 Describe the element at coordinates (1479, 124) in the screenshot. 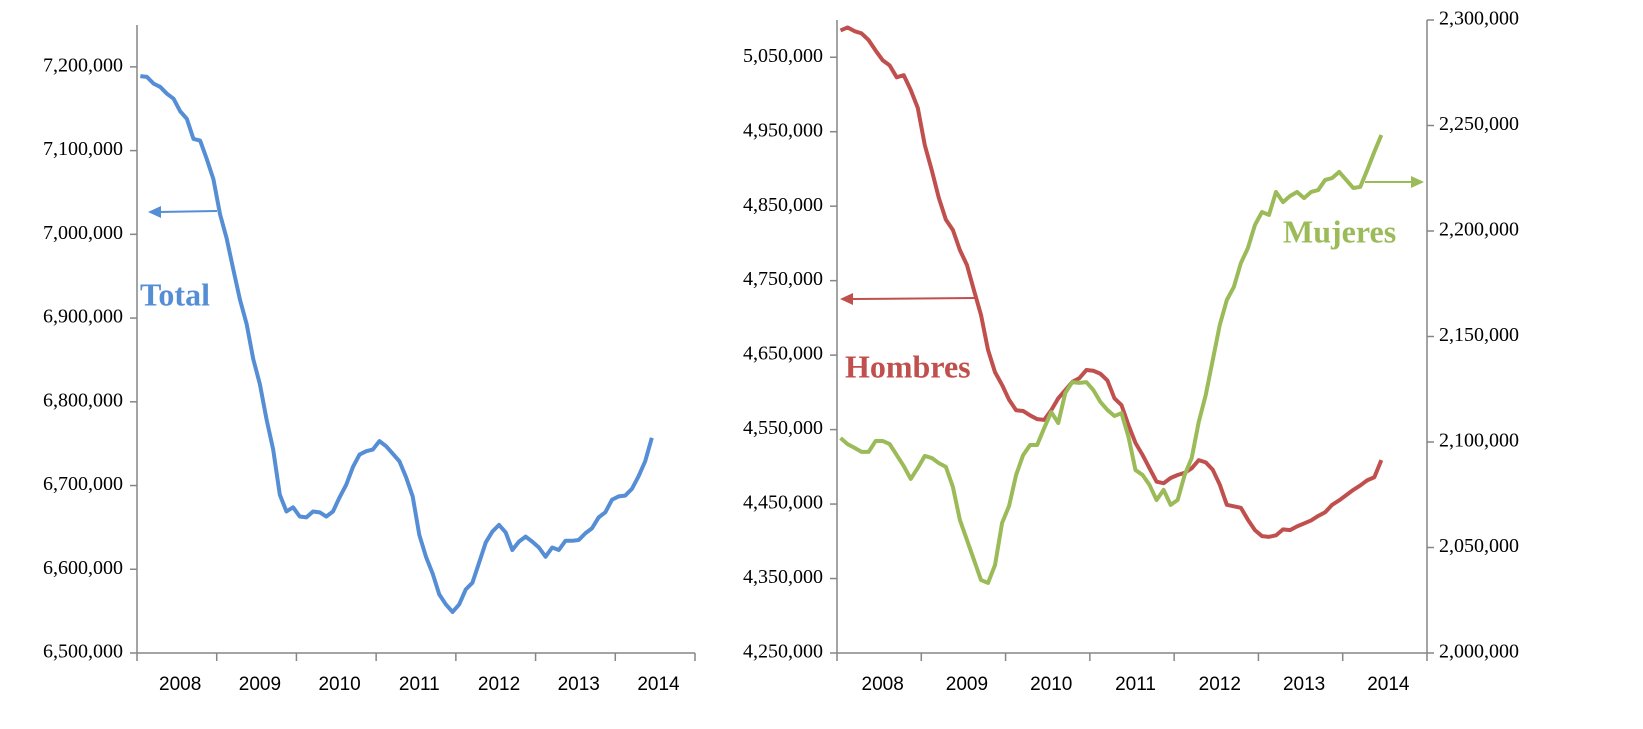

I see `y2-tick-label: 2,250,000` at that location.